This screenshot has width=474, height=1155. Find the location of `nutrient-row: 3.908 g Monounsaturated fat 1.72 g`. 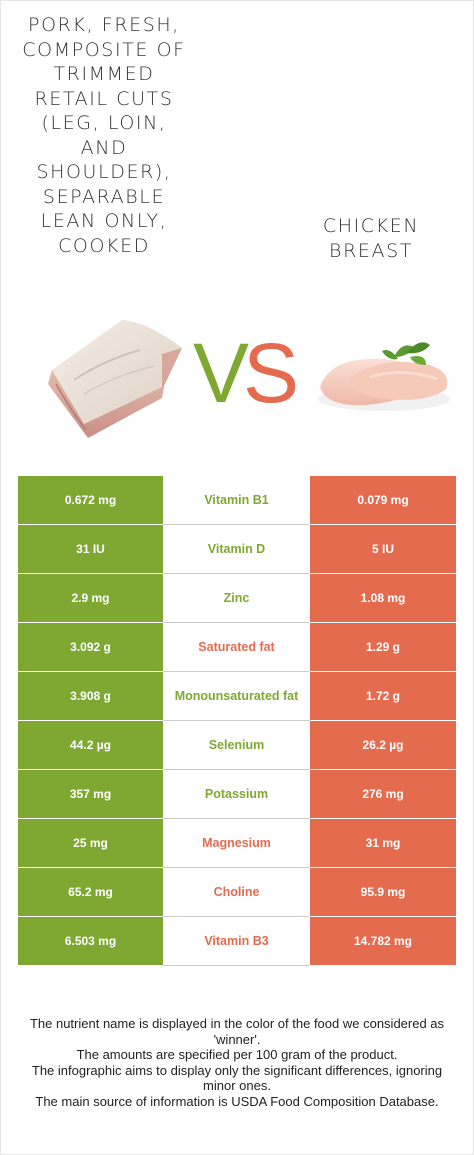

nutrient-row: 3.908 g Monounsaturated fat 1.72 g is located at coordinates (237, 696).